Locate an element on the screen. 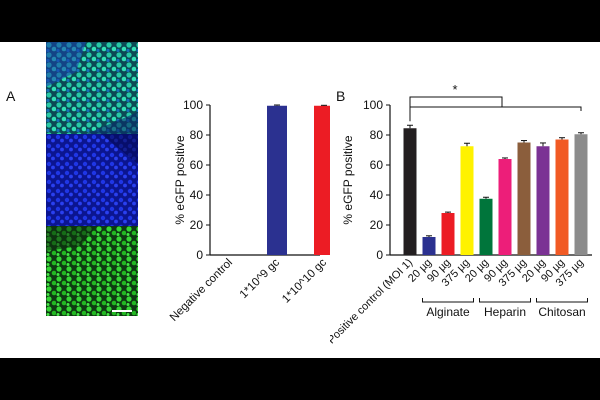 The image size is (600, 400). micrograph-merged is located at coordinates (92, 88).